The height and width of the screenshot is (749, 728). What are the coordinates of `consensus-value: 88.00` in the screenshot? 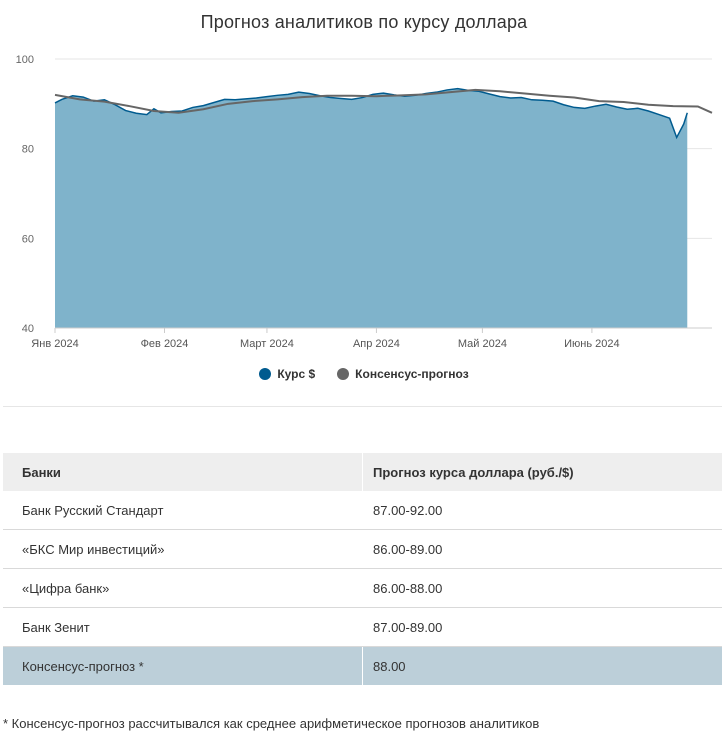 It's located at (542, 665).